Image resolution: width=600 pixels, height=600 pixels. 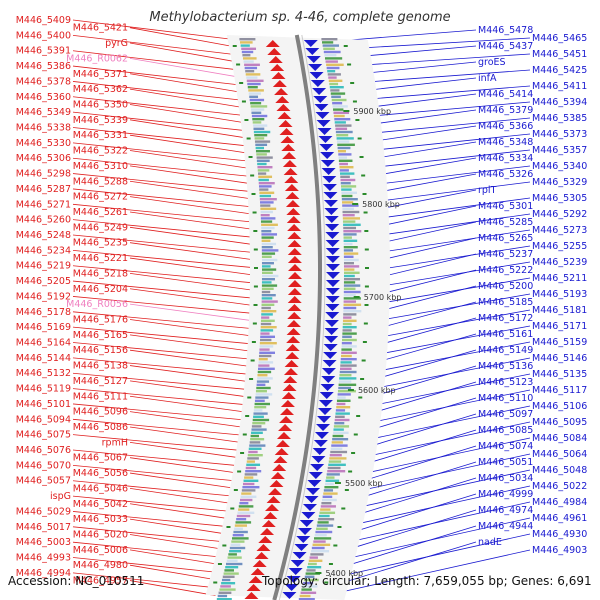 I want to click on left-gene-label: M446_5132, so click(x=43, y=373).